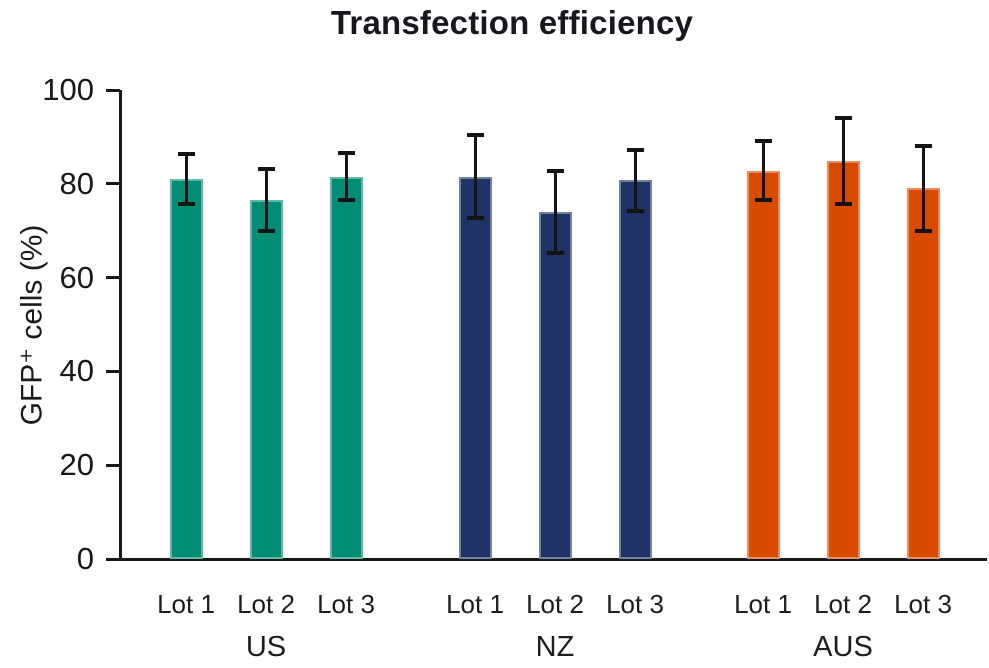 This screenshot has width=989, height=668. Describe the element at coordinates (923, 604) in the screenshot. I see `x-tick-label-aus-lot-3: Lot 3` at that location.